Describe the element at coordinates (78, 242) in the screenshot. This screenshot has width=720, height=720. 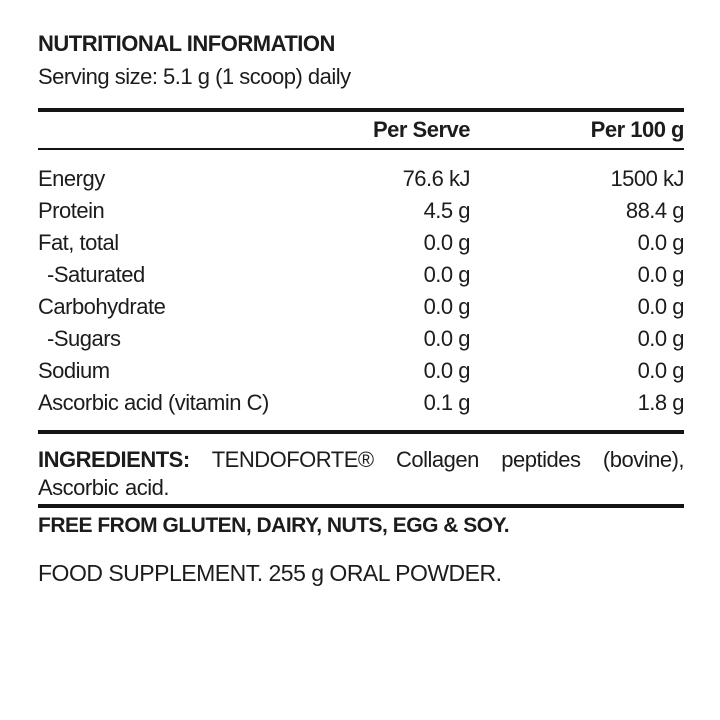
I see `row-label: Fat, total` at that location.